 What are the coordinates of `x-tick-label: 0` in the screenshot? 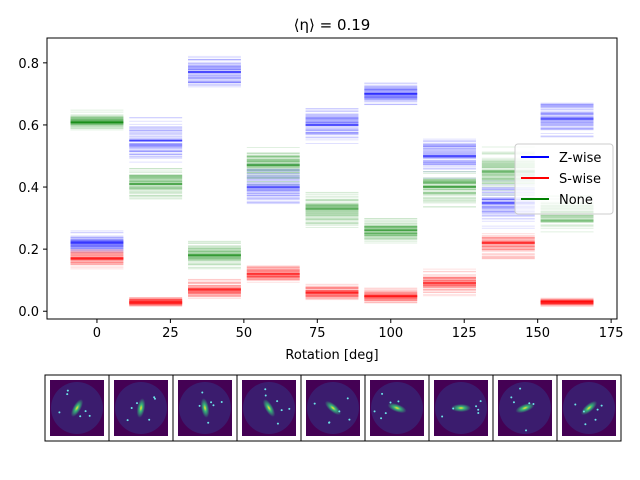 It's located at (97, 333).